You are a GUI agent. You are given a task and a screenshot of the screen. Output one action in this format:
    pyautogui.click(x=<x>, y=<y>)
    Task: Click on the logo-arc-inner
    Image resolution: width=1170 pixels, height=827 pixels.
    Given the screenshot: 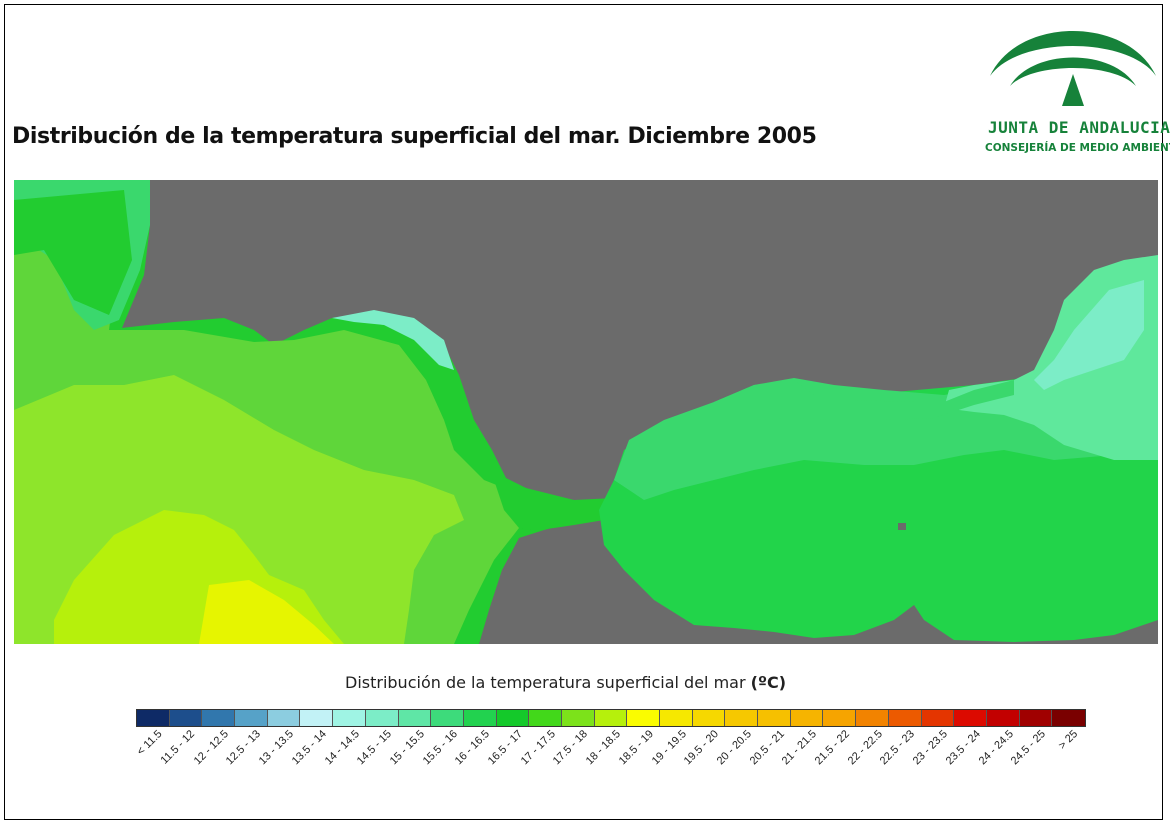 What is the action you would take?
    pyautogui.click(x=1073, y=71)
    